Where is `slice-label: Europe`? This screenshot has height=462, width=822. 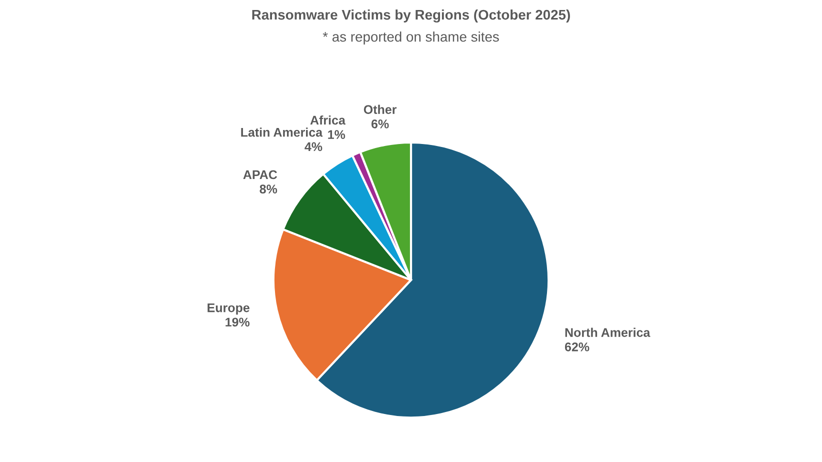
slice-label: Europe is located at coordinates (229, 309).